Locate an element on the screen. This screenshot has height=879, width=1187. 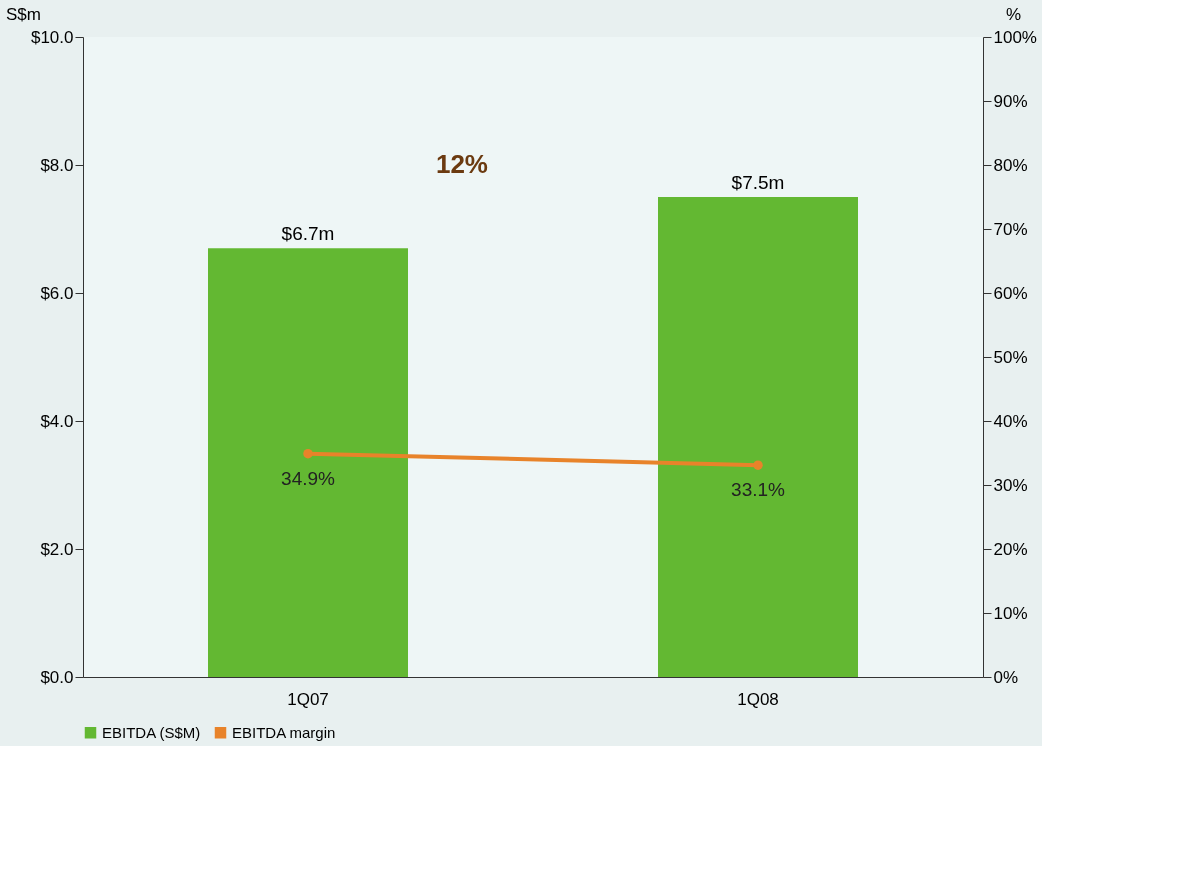
y2-tick-label: 60% is located at coordinates (1010, 293).